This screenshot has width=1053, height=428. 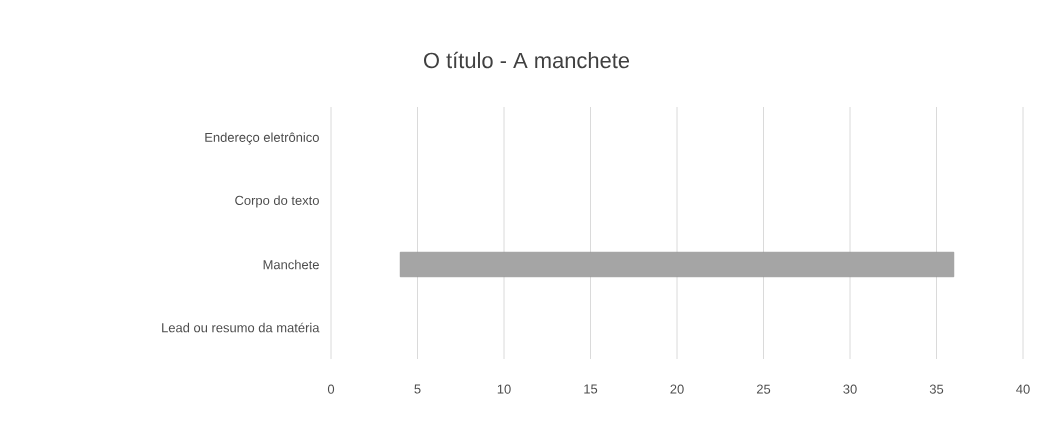 What do you see at coordinates (526, 60) in the screenshot?
I see `chart-title: O título - A manchete` at bounding box center [526, 60].